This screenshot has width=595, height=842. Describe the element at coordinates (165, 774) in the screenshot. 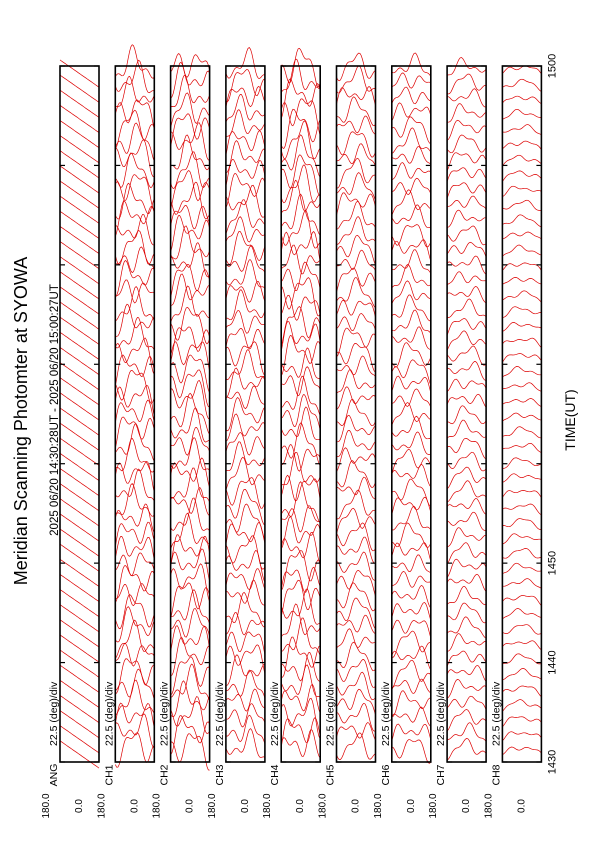

I see `channel-label: CH2` at that location.